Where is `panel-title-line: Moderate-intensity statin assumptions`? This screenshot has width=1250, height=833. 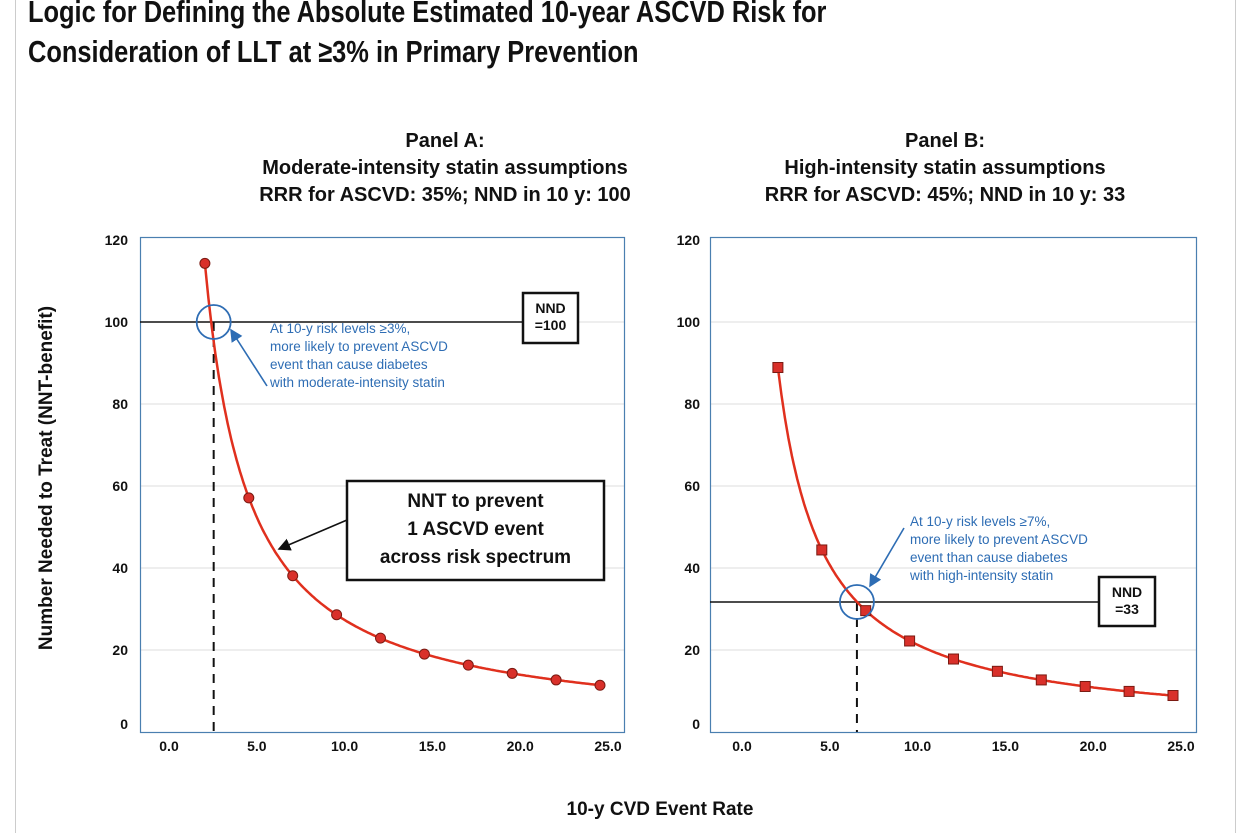 panel-title-line: Moderate-intensity statin assumptions is located at coordinates (445, 168).